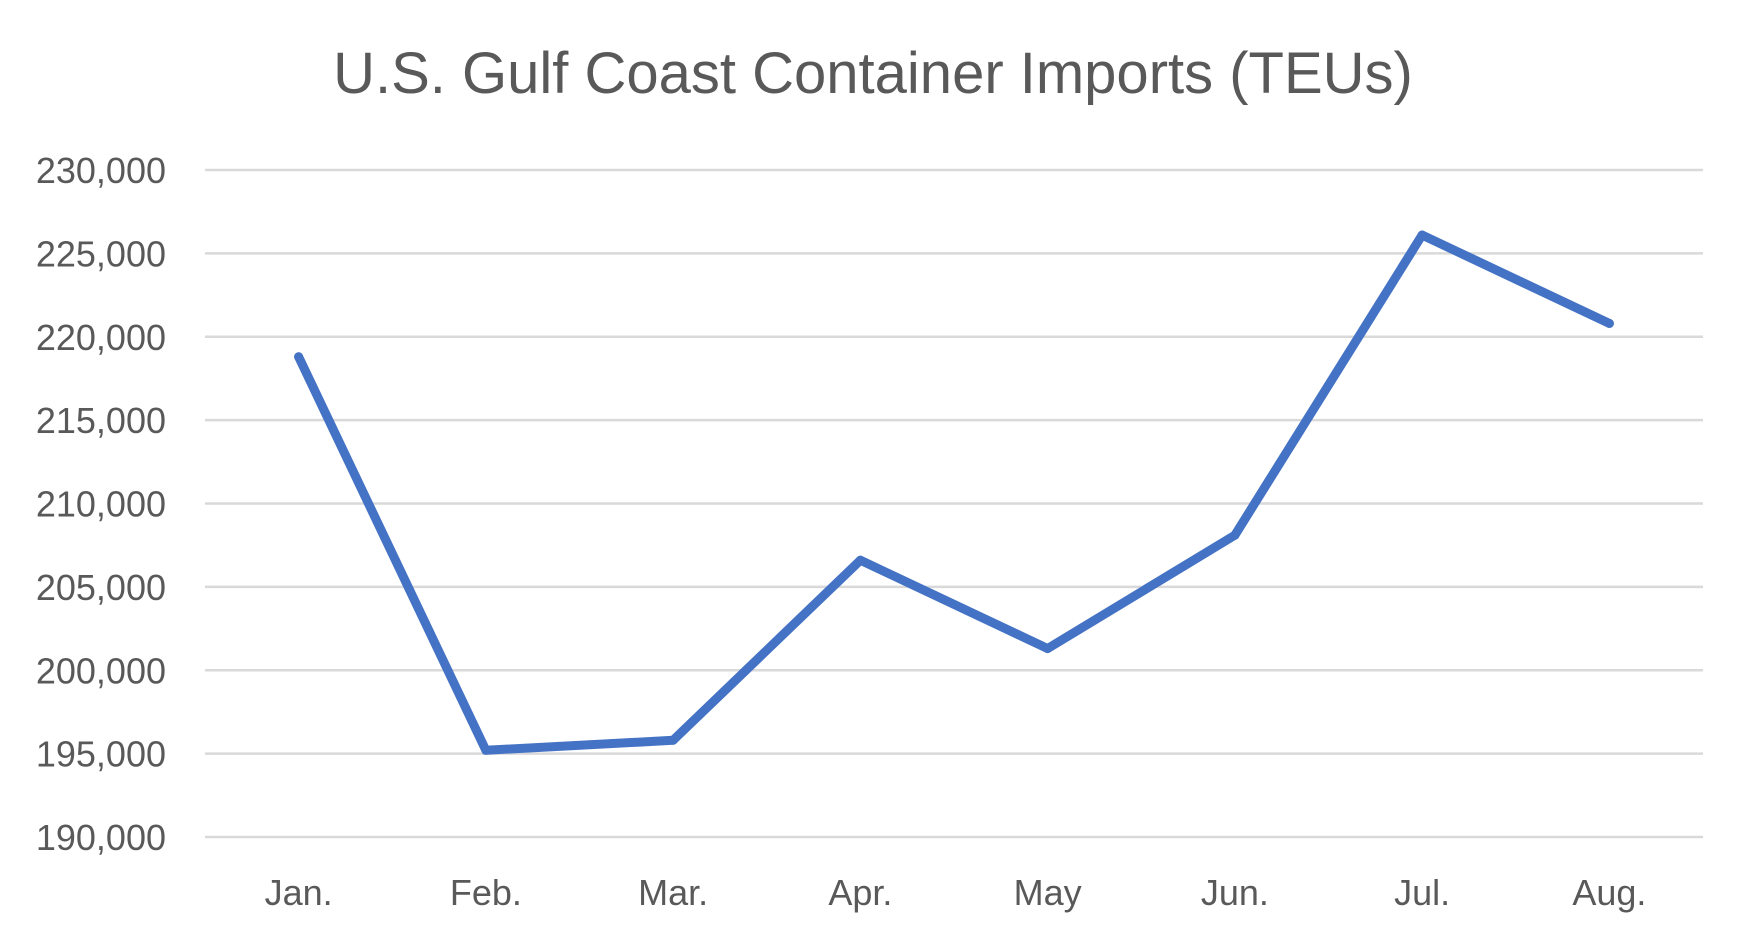  I want to click on x-tick-label: Feb., so click(486, 892).